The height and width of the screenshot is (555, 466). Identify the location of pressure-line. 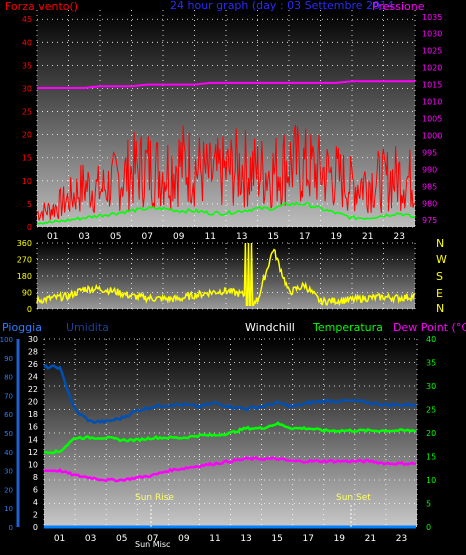
(226, 84).